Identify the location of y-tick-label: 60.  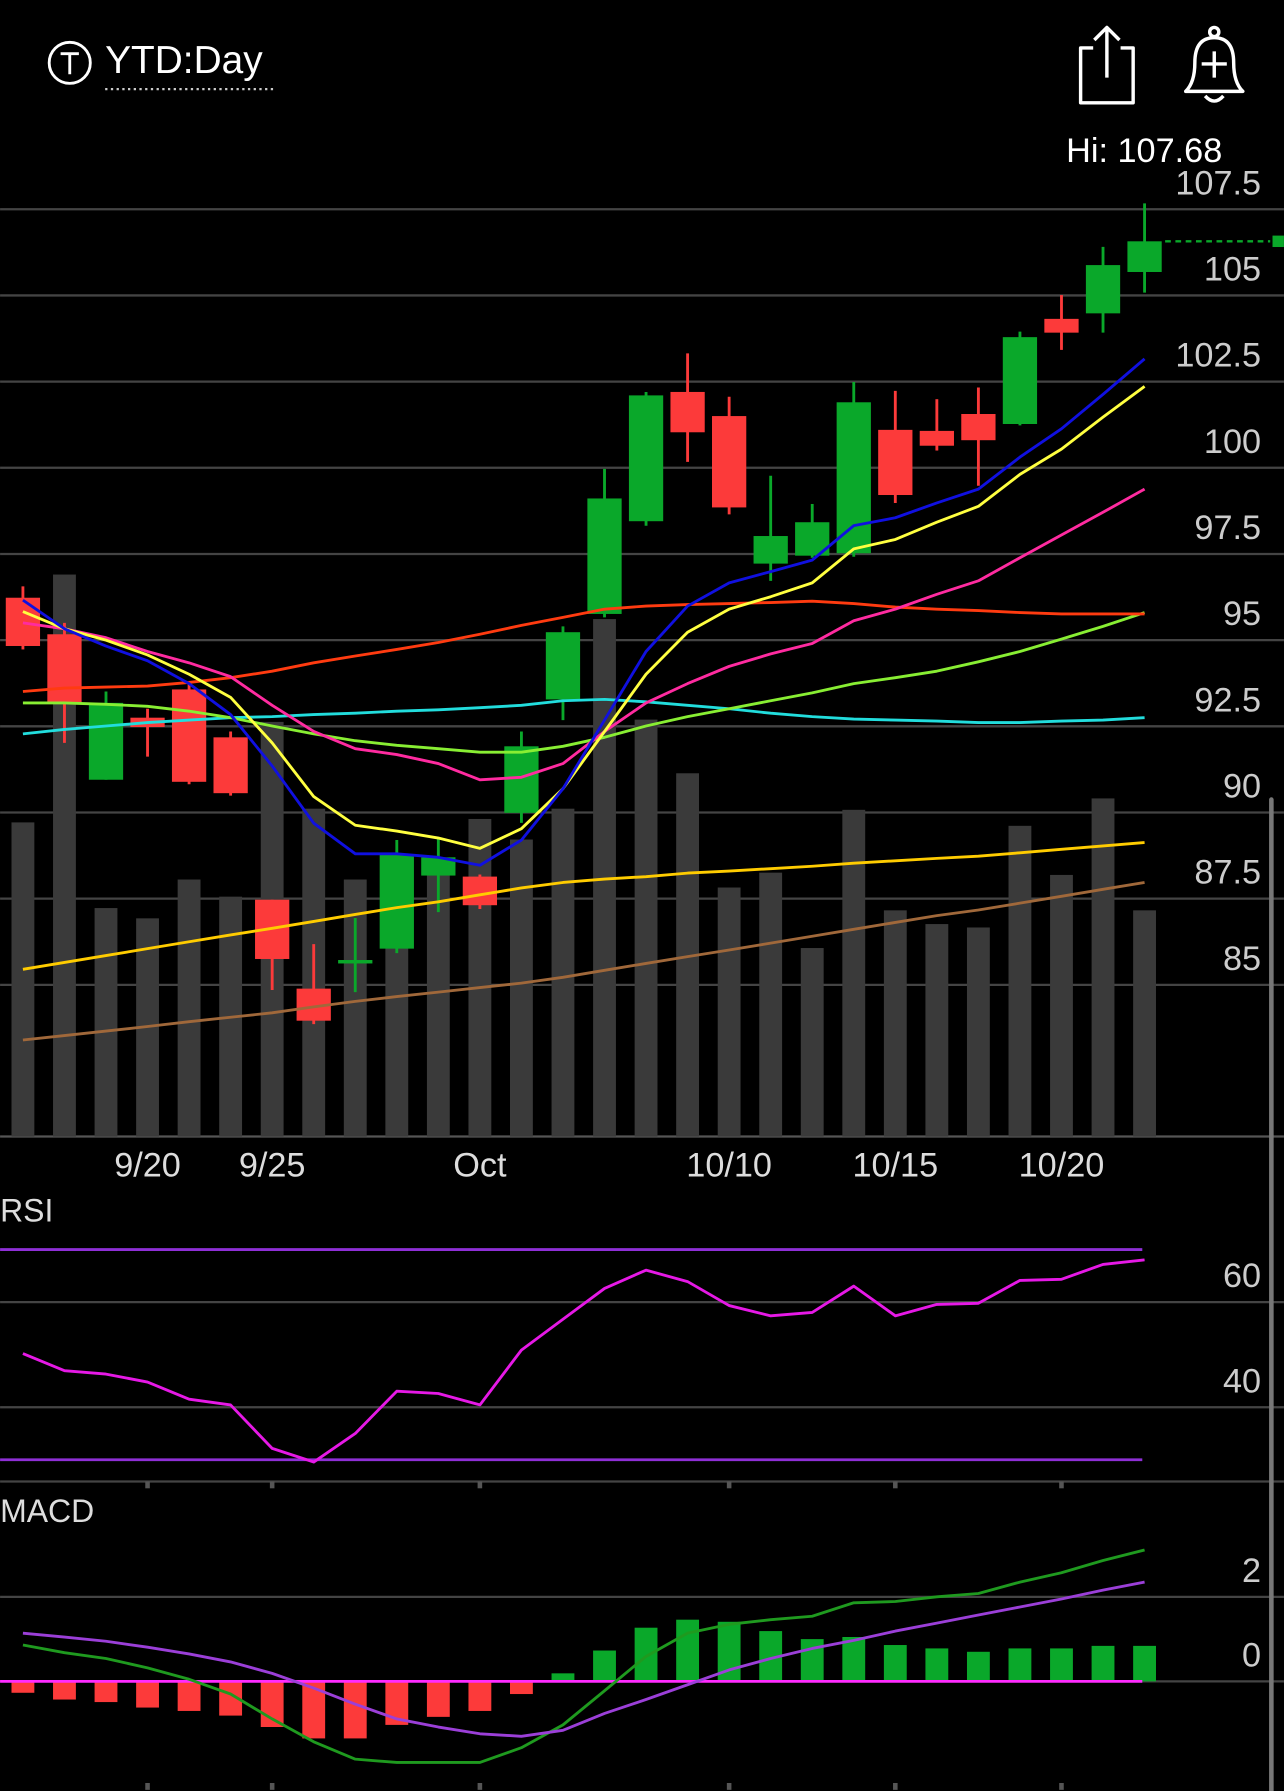
(1242, 1276).